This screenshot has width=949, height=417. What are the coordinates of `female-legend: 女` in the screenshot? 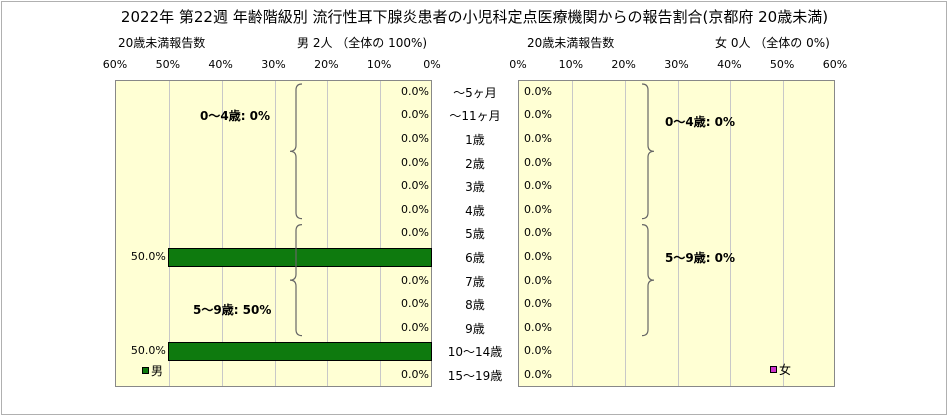 It's located at (780, 369).